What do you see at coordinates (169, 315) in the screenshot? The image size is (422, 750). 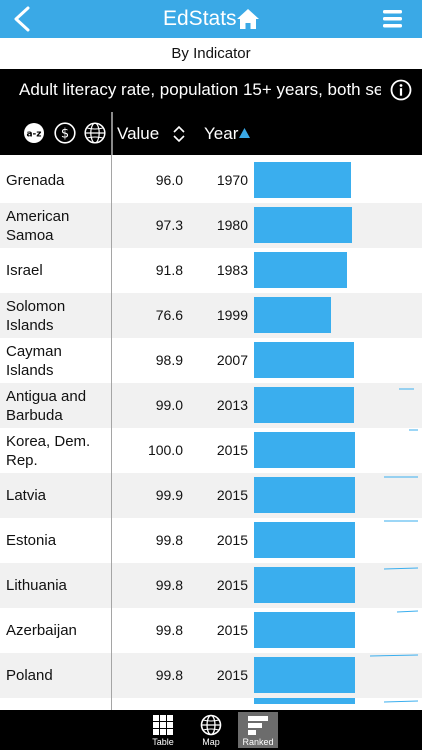 I see `indicator-value: 76.6` at bounding box center [169, 315].